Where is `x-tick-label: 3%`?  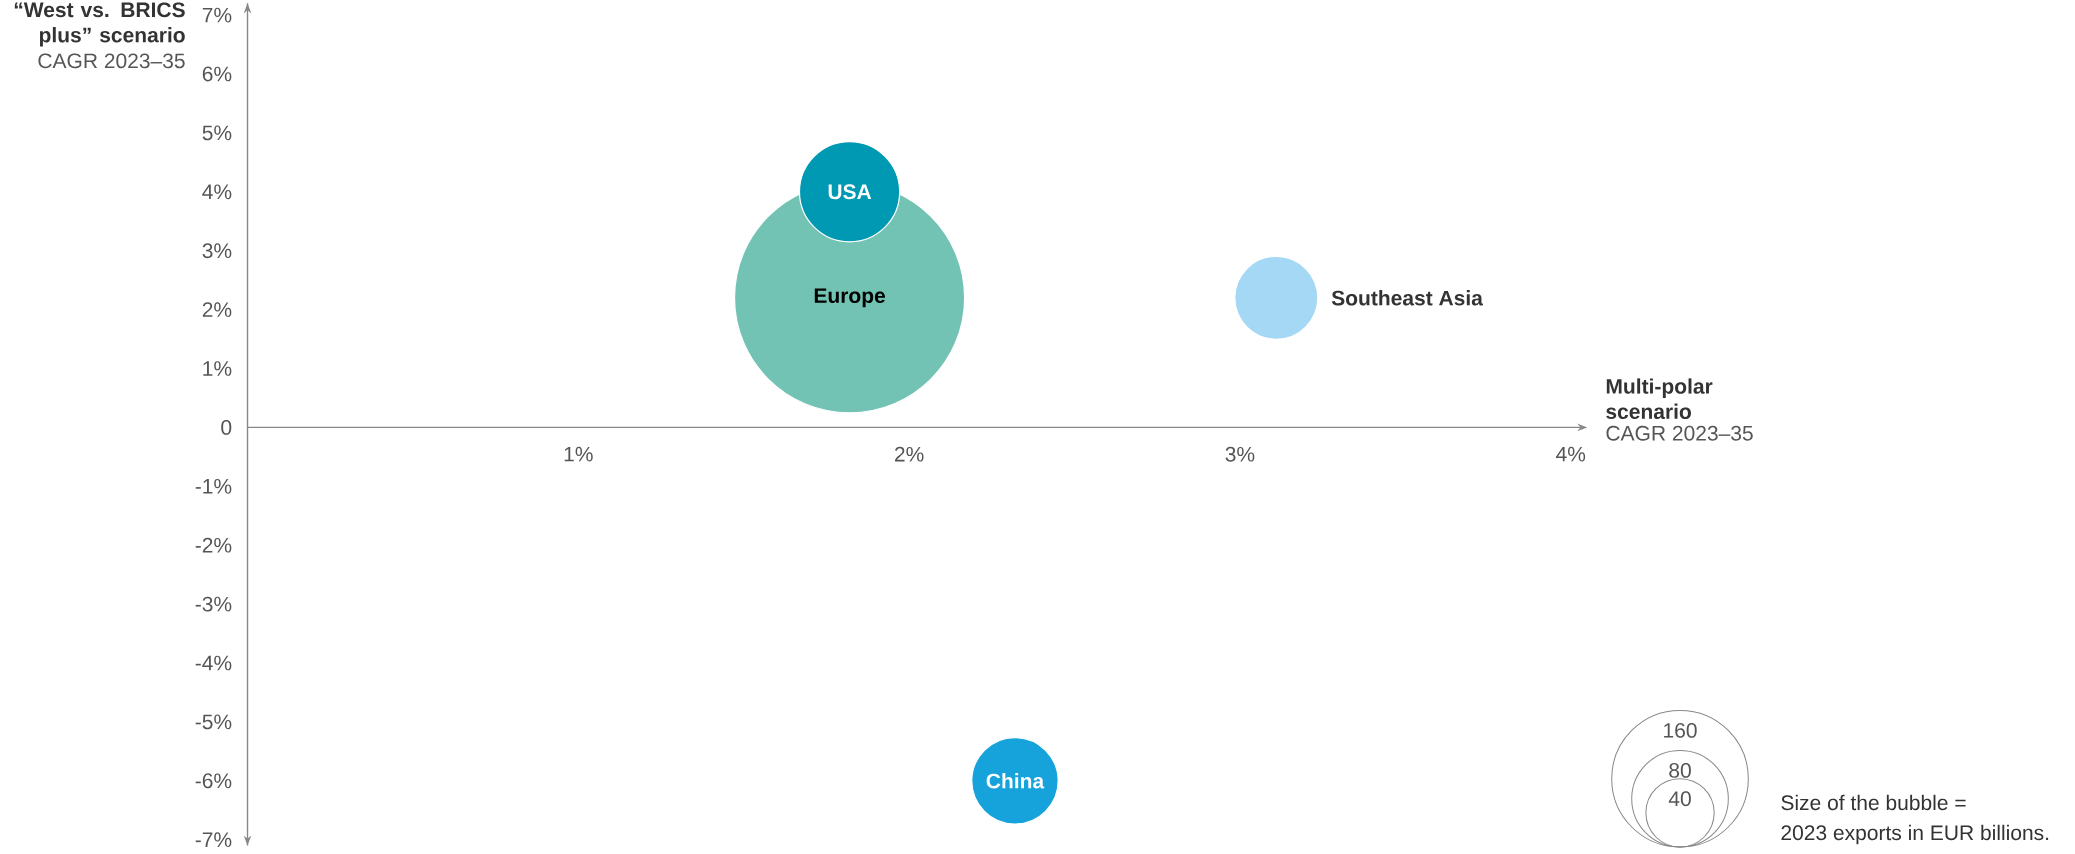 x-tick-label: 3% is located at coordinates (1240, 454).